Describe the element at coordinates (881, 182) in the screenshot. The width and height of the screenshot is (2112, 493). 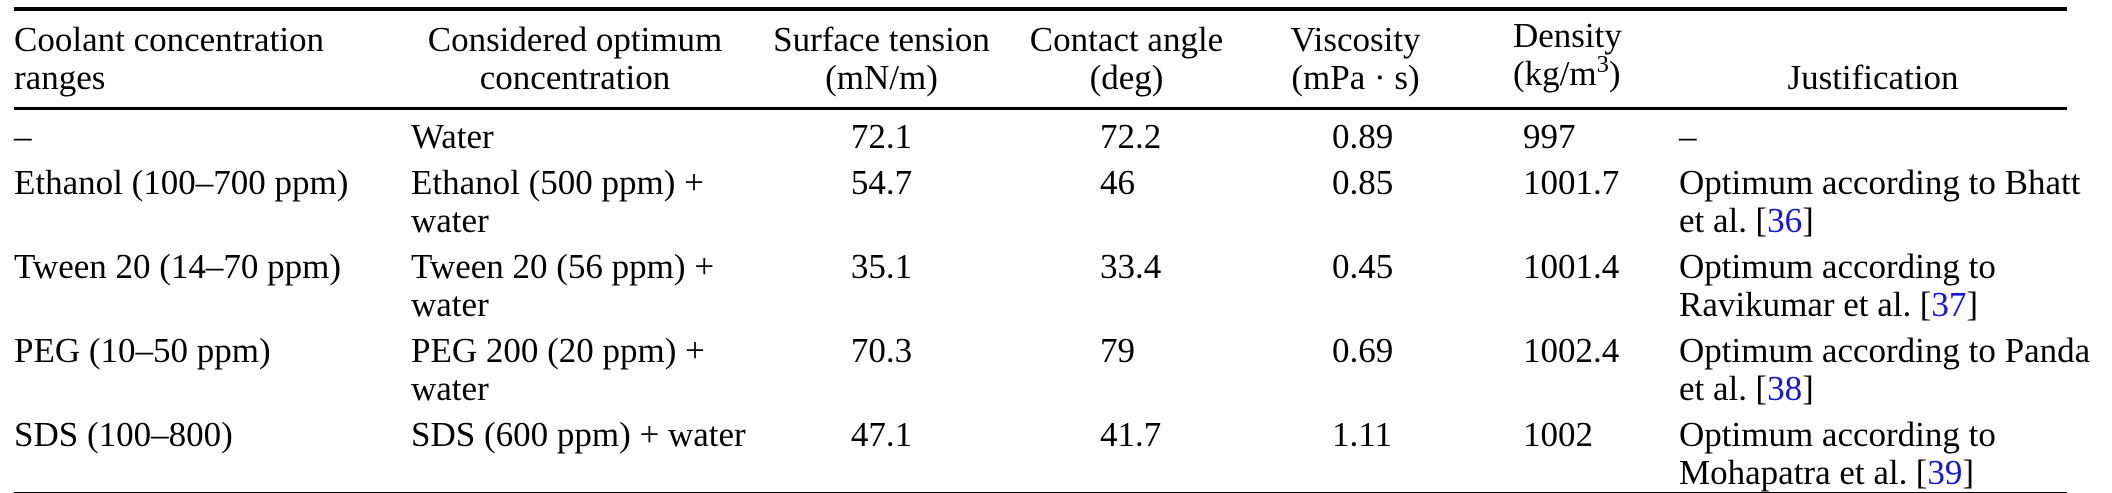
I see `cell-value: 54.7` at that location.